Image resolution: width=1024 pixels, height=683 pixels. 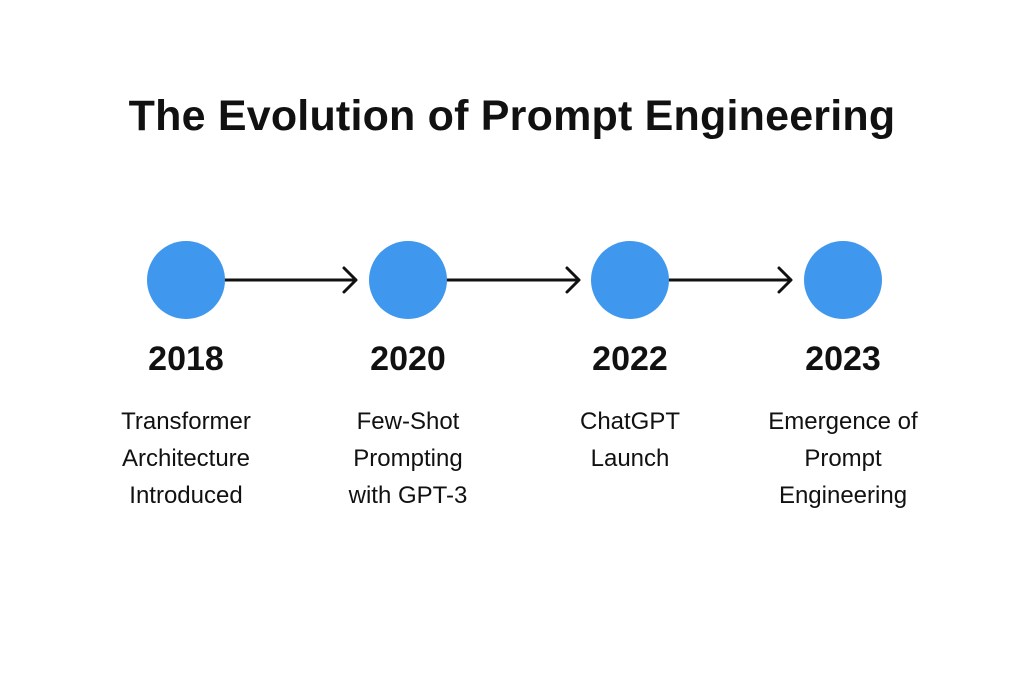 I want to click on event-2022: 2022 ChatGPT Launch, so click(x=630, y=408).